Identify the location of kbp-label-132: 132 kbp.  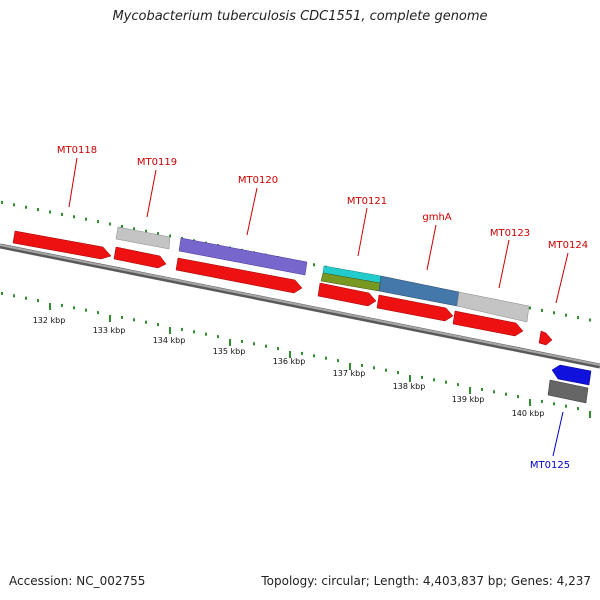
(49, 320).